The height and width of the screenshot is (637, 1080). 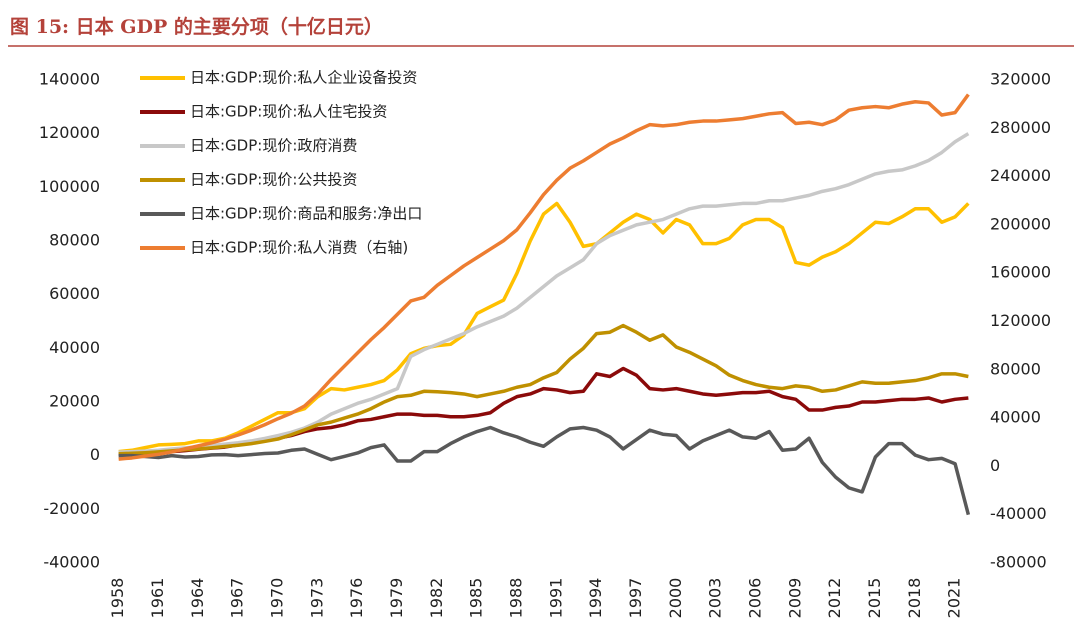 I want to click on legend-label: 日本:GDP:现价:私人企业设备投资, so click(x=303, y=78).